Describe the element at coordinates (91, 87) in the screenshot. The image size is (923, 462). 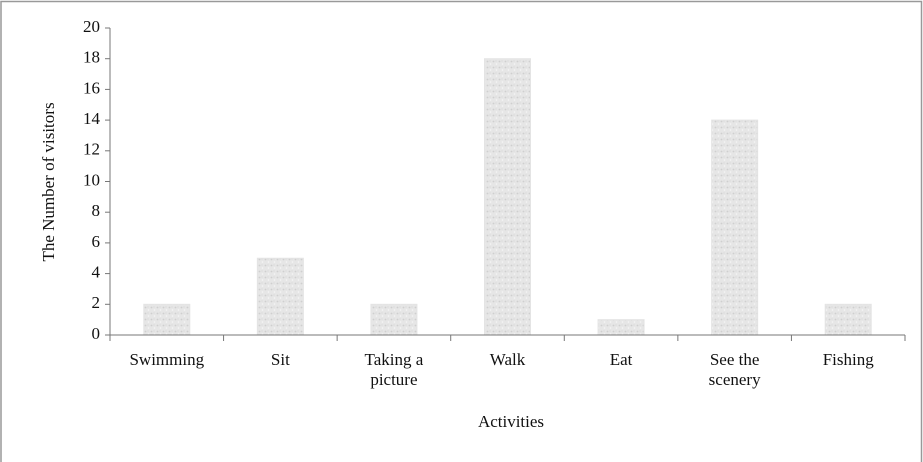
I see `y-tick-label: 16` at that location.